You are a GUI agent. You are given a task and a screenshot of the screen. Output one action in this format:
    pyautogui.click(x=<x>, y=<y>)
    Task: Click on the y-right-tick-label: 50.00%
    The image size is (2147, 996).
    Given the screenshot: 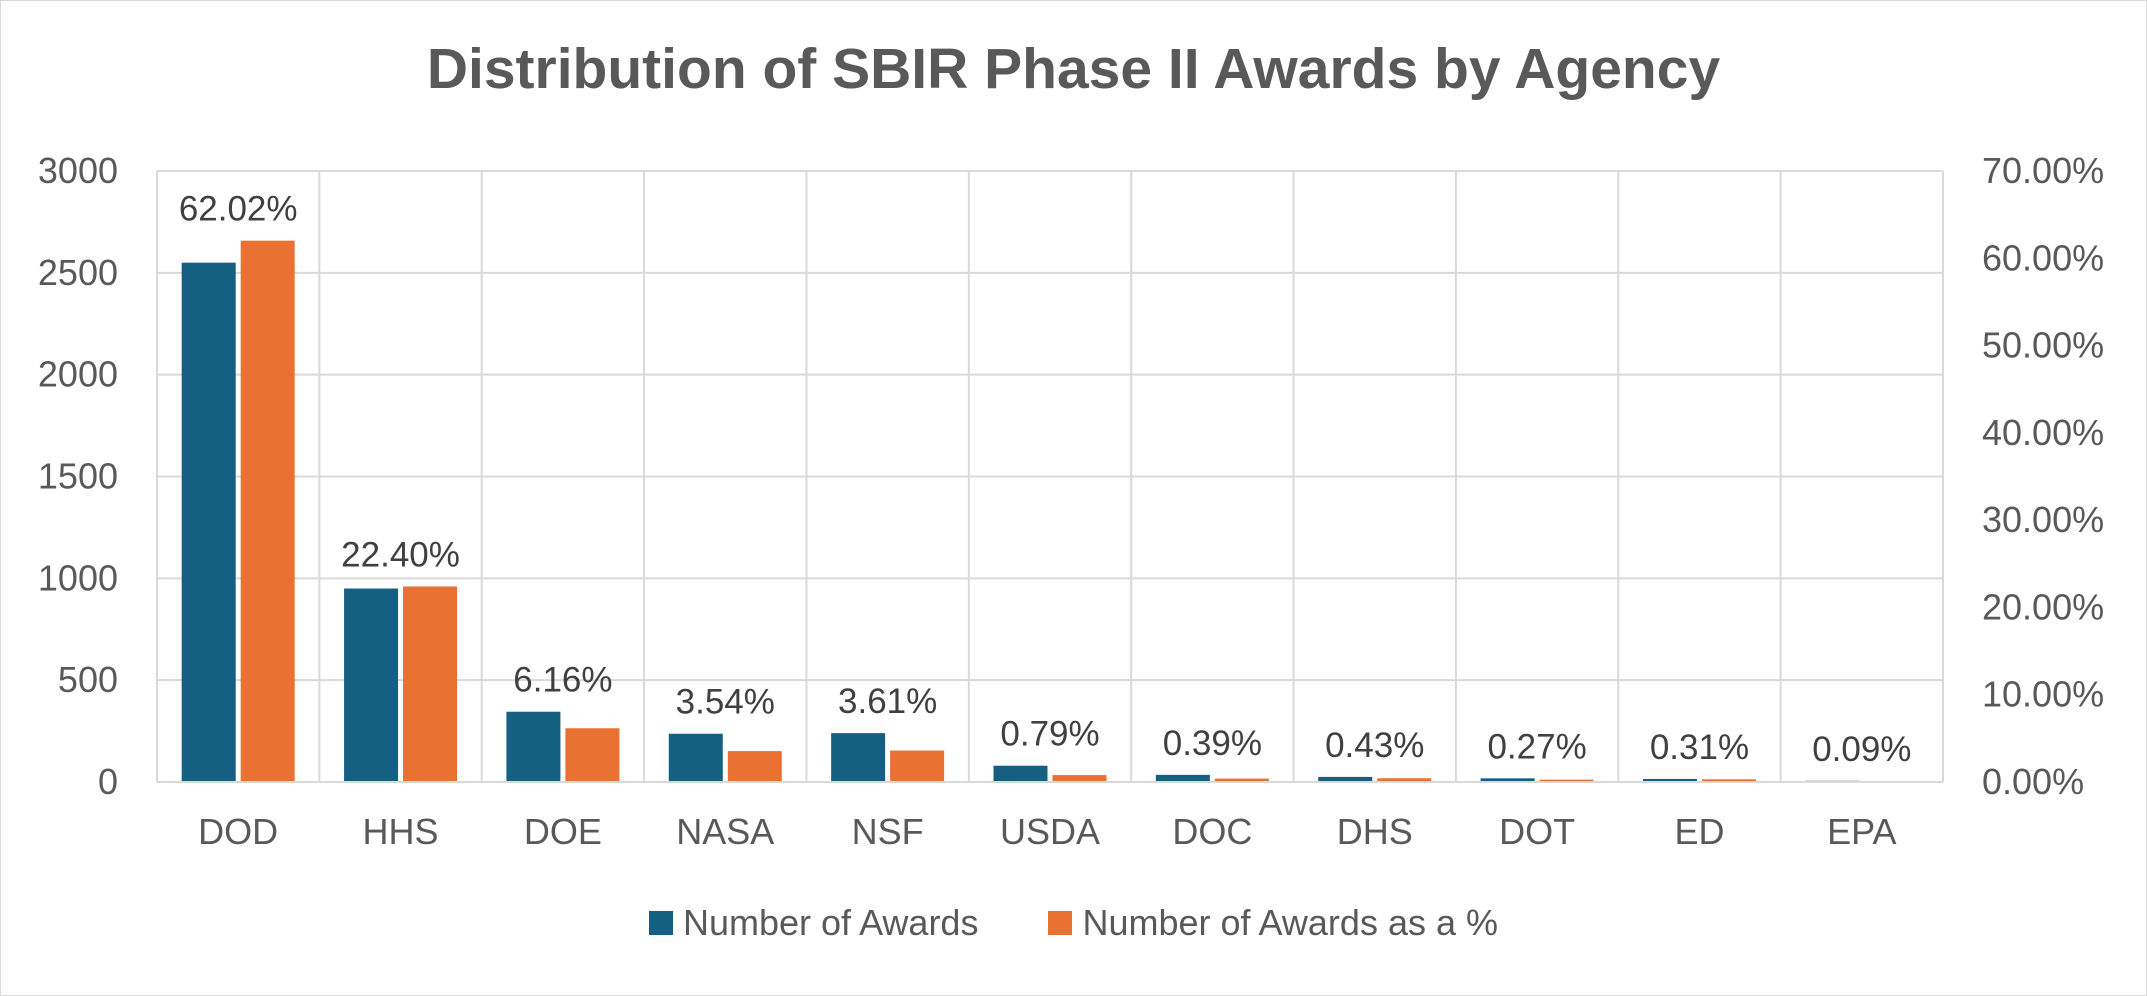 What is the action you would take?
    pyautogui.click(x=2043, y=345)
    